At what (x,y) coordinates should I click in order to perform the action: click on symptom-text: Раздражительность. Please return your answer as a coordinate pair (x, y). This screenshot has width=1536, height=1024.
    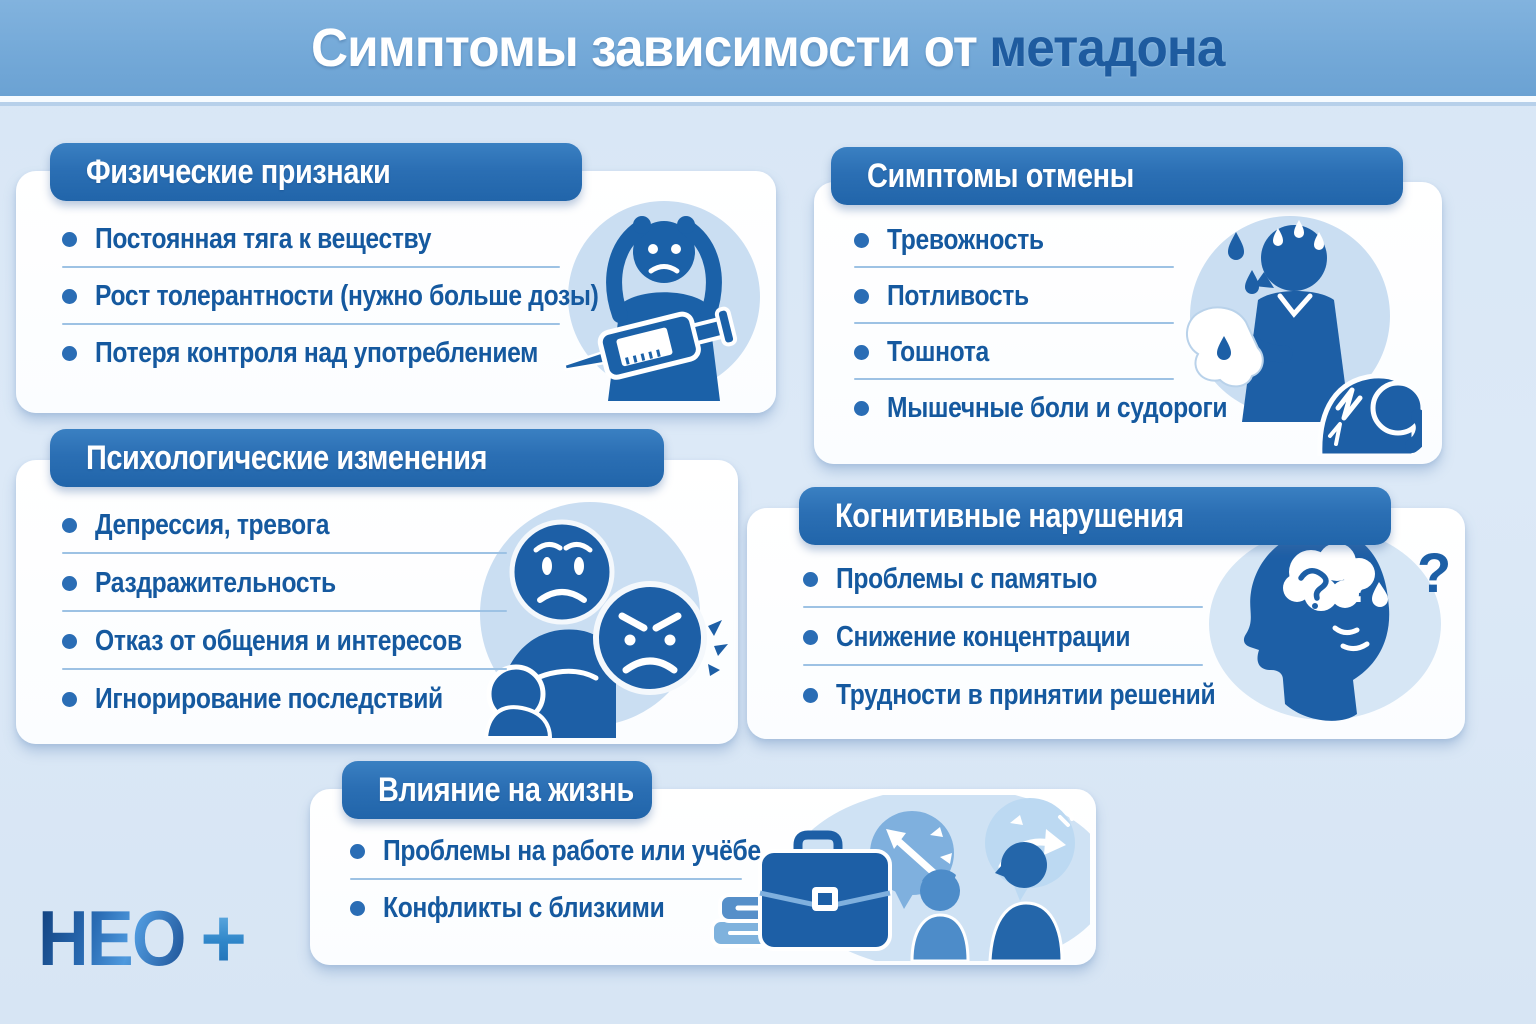
    Looking at the image, I should click on (215, 582).